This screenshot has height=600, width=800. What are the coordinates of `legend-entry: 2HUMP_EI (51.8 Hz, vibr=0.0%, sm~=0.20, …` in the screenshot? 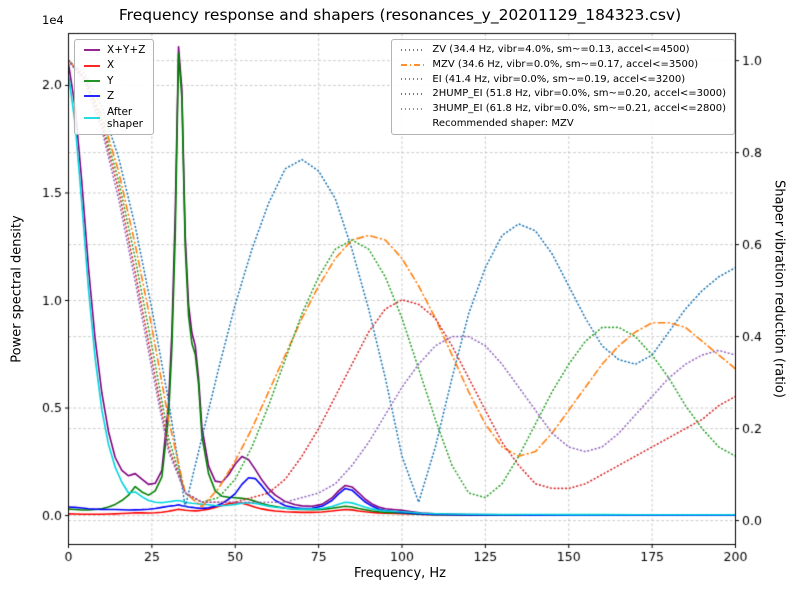 It's located at (563, 94).